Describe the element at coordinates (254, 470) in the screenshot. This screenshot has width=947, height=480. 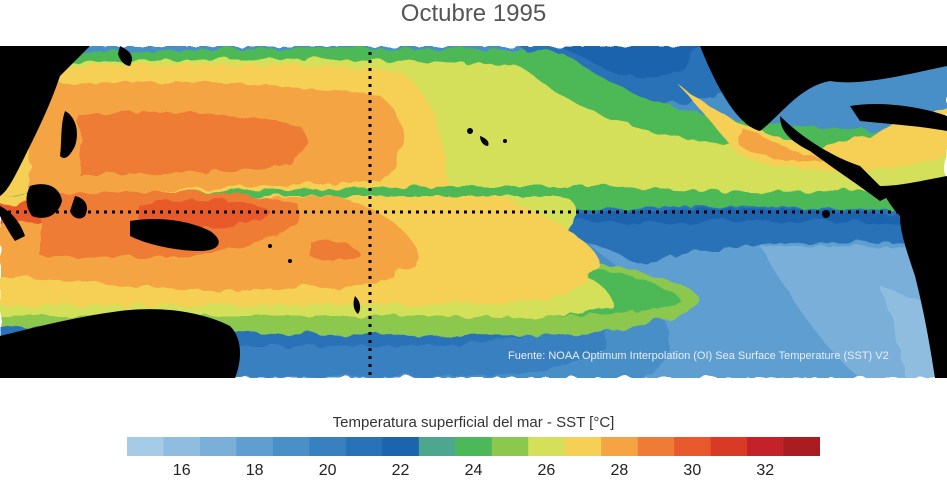
I see `colorbar-tick-label: 18` at that location.